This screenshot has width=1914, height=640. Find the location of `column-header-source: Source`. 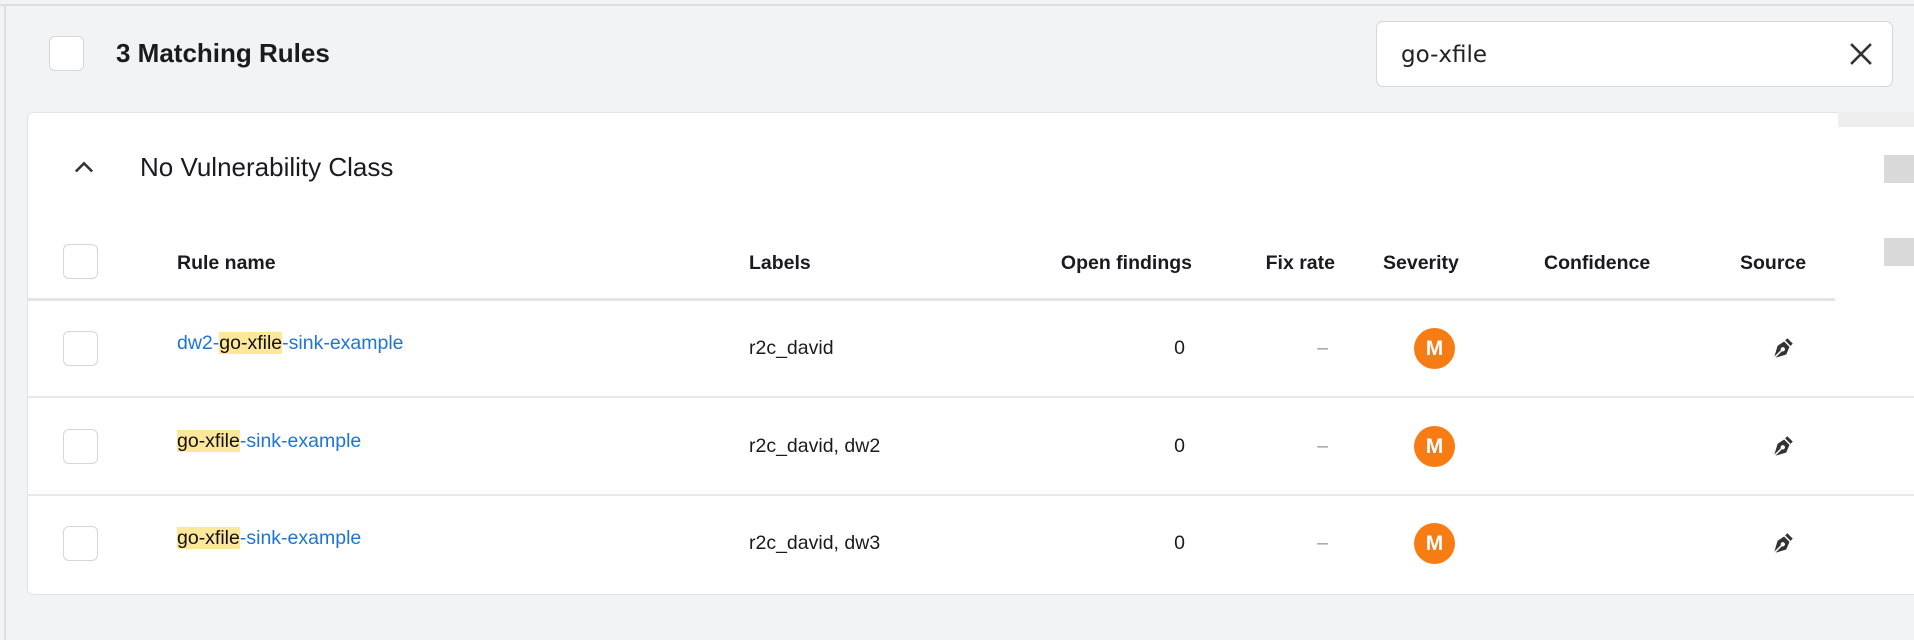

column-header-source: Source is located at coordinates (1773, 263).